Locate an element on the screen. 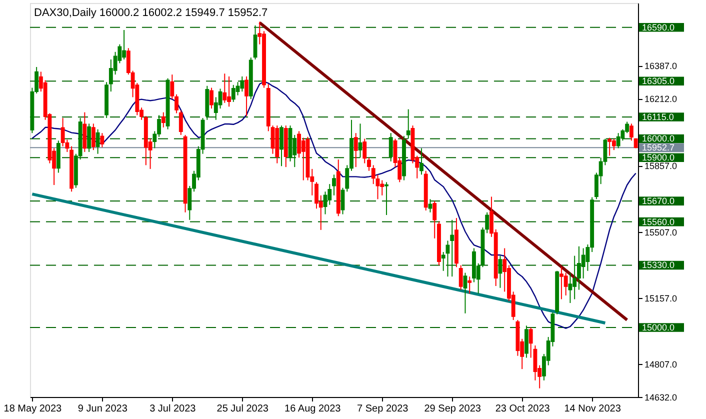 The width and height of the screenshot is (706, 419). x-tick-label: 23 Oct 2023 is located at coordinates (522, 409).